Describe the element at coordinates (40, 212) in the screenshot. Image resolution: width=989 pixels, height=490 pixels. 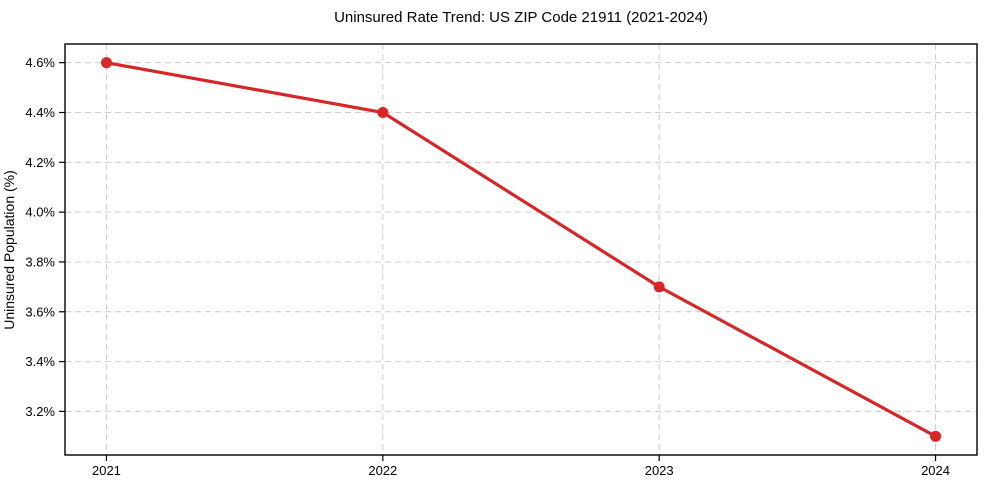
I see `y-tick-label: 4.0%` at that location.